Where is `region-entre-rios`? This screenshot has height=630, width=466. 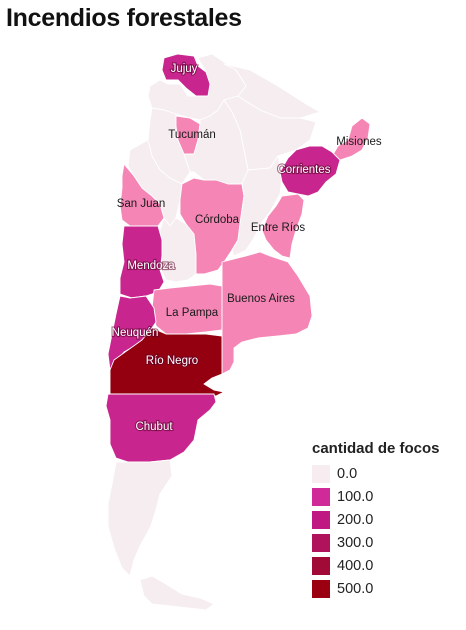 region-entre-rios is located at coordinates (283, 226).